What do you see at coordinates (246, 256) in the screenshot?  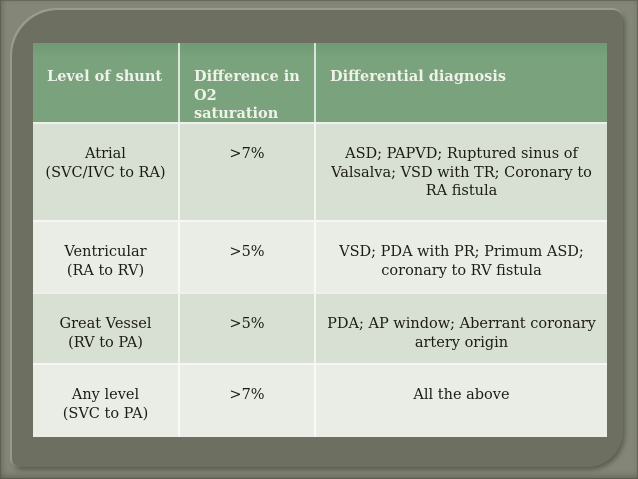 I see `cell-difference-ventricular: >5%` at bounding box center [246, 256].